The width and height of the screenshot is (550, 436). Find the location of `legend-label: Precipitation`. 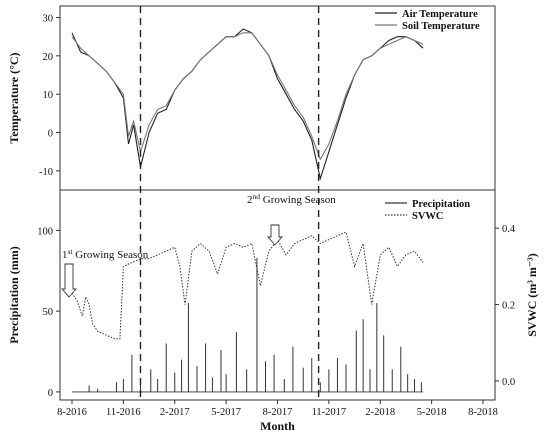

legend-label: Precipitation is located at coordinates (441, 204).